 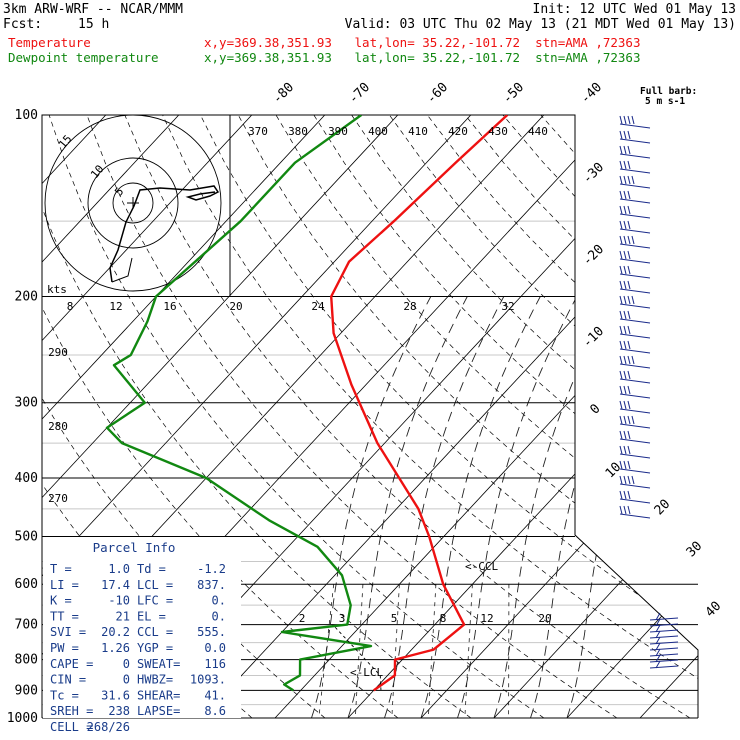 What do you see at coordinates (93, 9) in the screenshot?
I see `model-title: 3km ARW-WRF -- NCAR/MMM` at bounding box center [93, 9].